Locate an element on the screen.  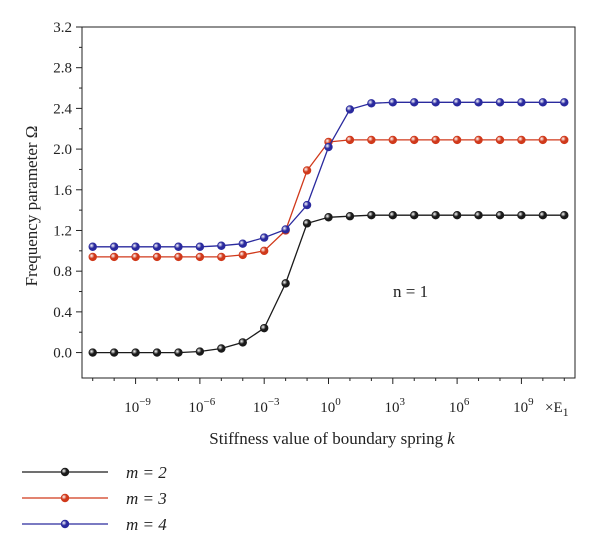
y-tick-label: 1.2 is located at coordinates (62, 231).